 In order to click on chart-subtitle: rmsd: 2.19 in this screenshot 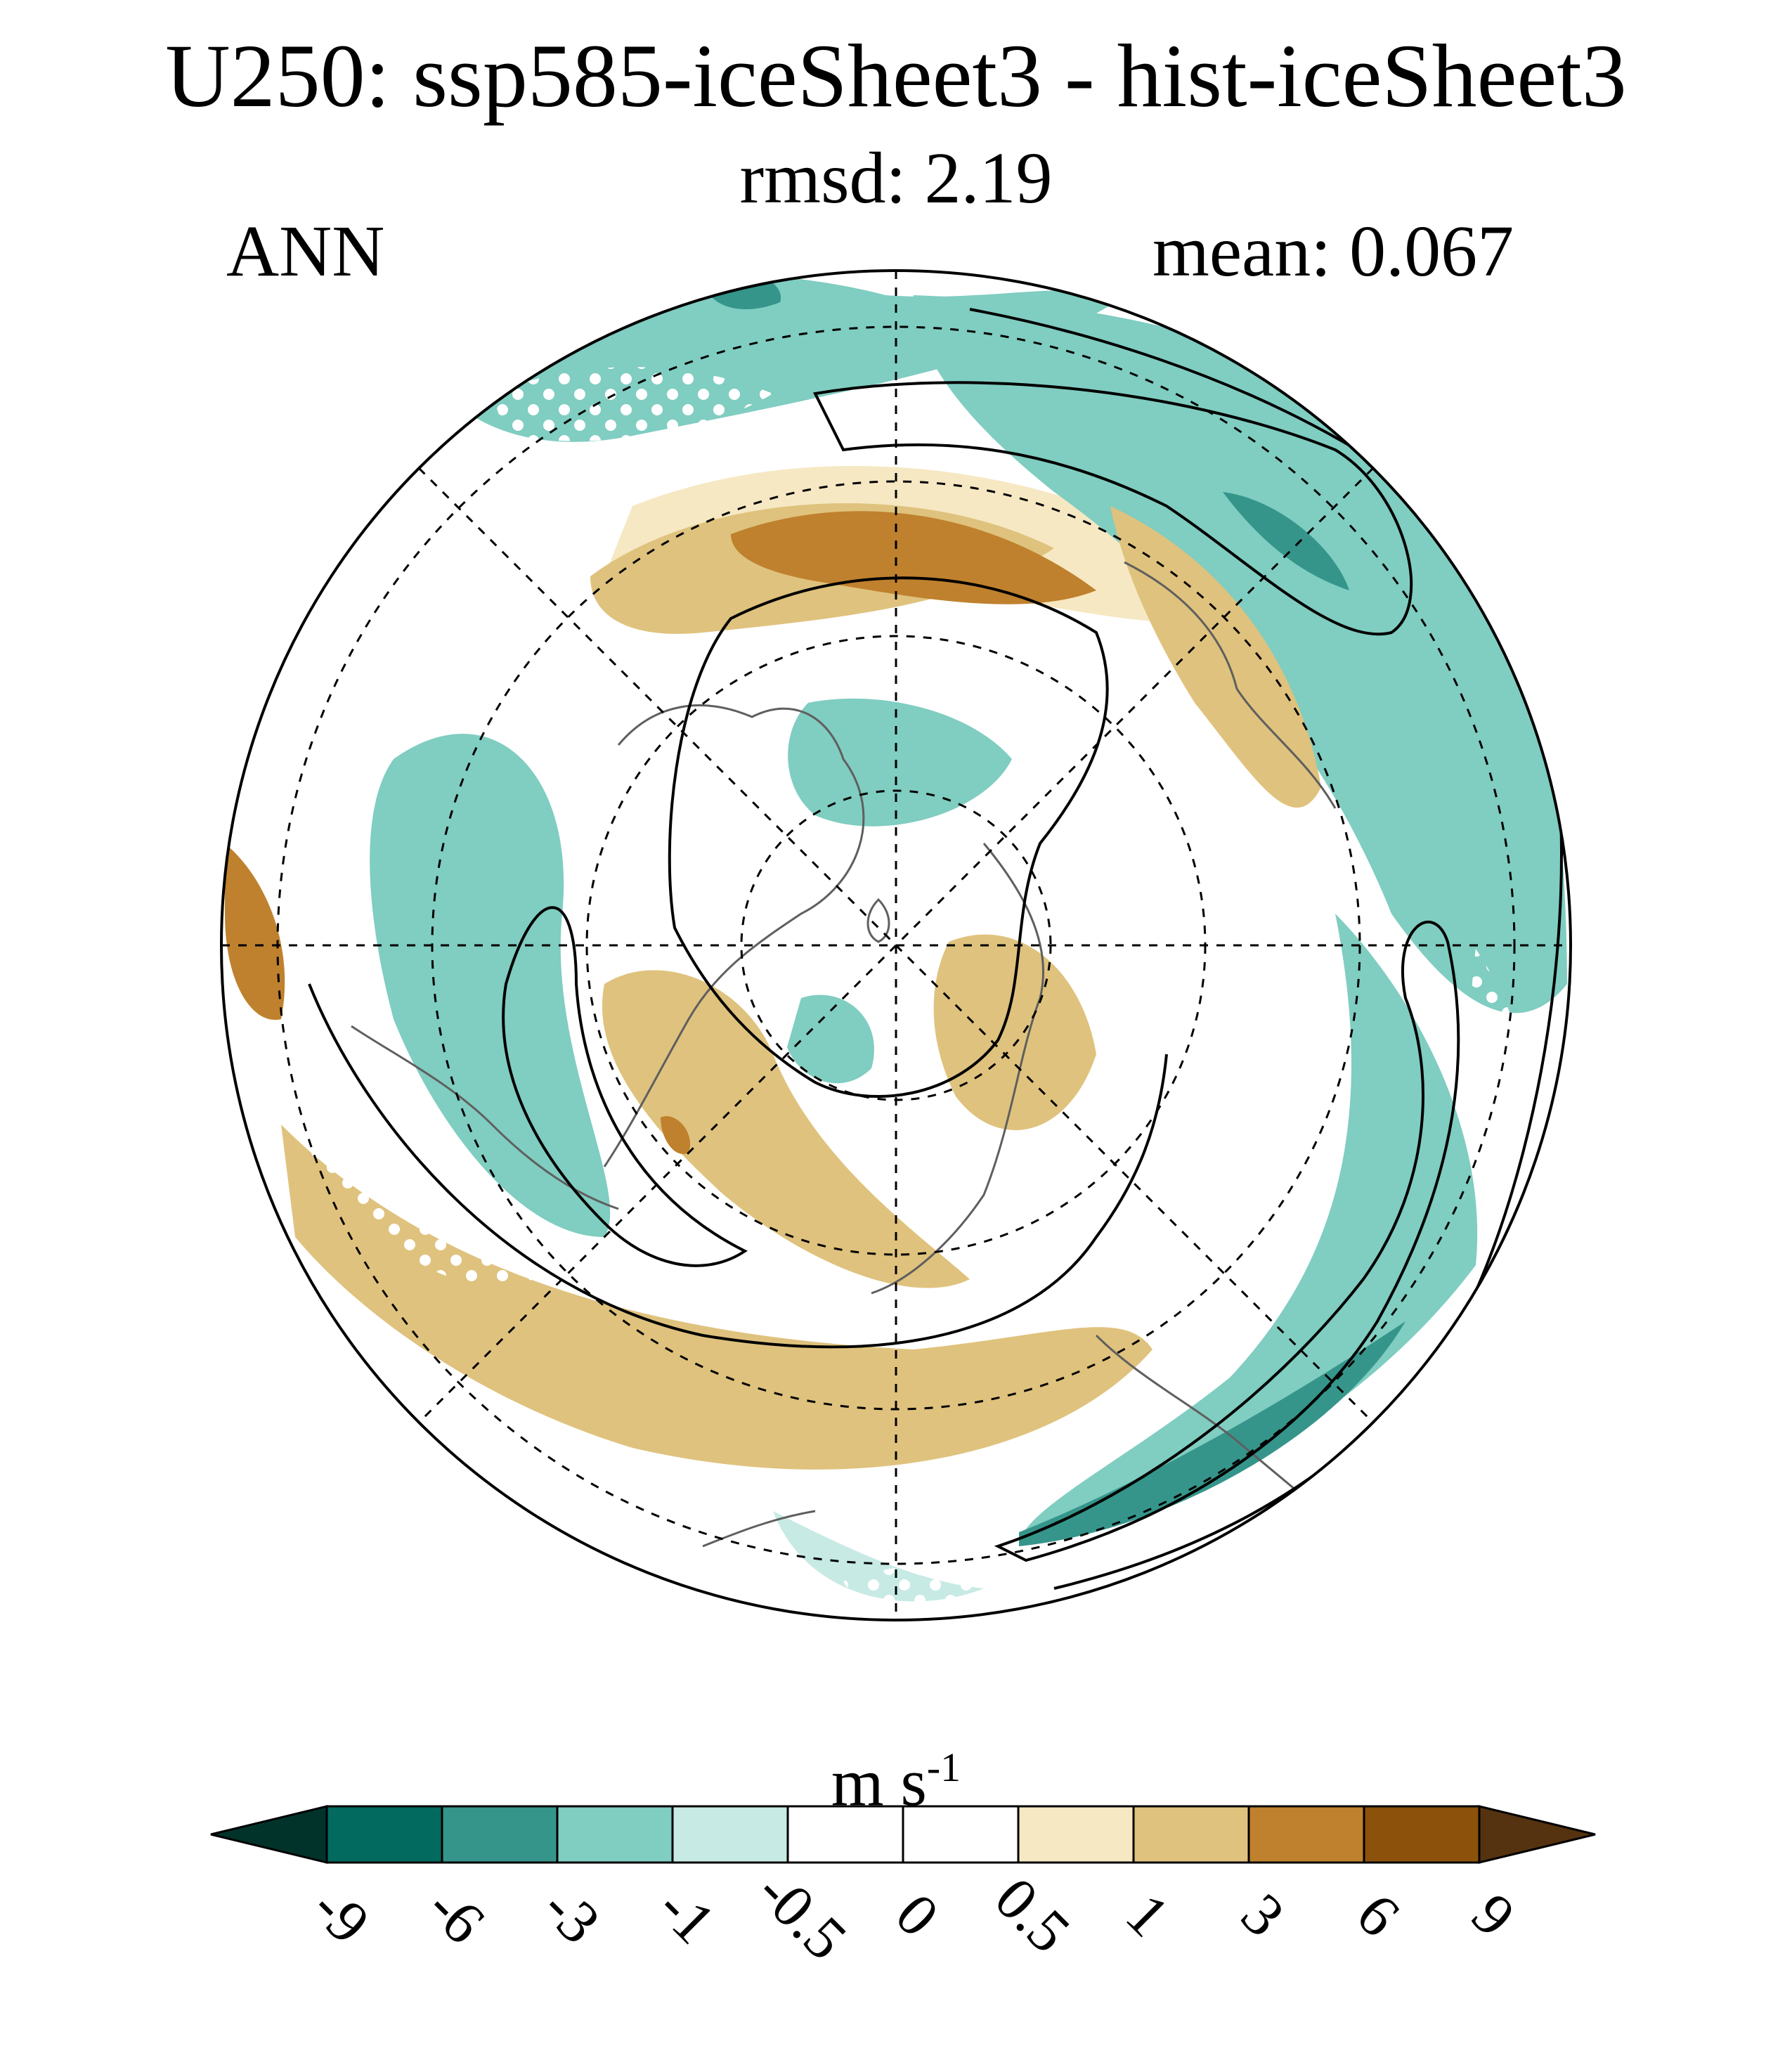, I will do `click(896, 178)`.